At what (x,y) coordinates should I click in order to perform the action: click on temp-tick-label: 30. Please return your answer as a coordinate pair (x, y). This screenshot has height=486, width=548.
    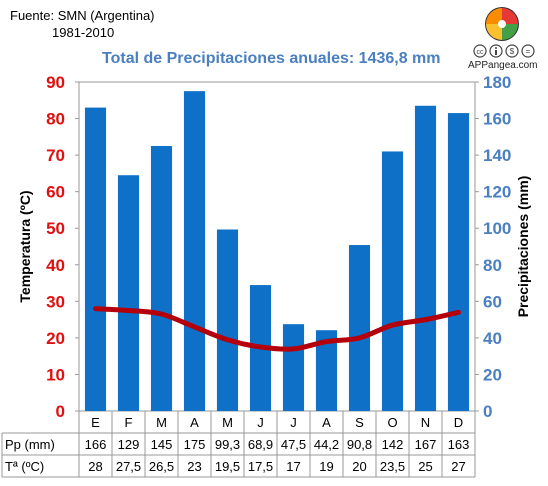
    Looking at the image, I should click on (55, 301).